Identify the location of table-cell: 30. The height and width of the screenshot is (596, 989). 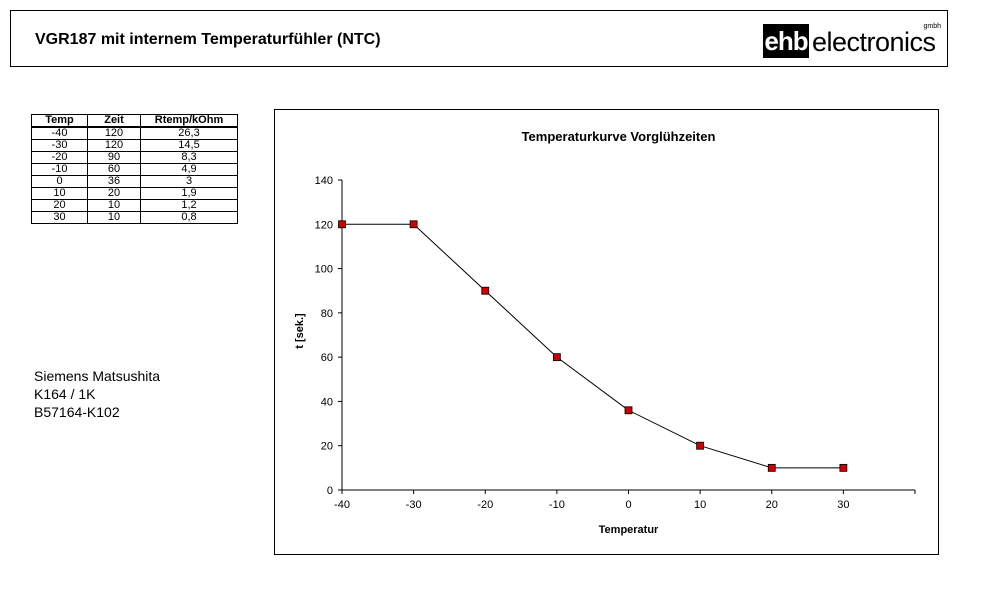
(59, 217).